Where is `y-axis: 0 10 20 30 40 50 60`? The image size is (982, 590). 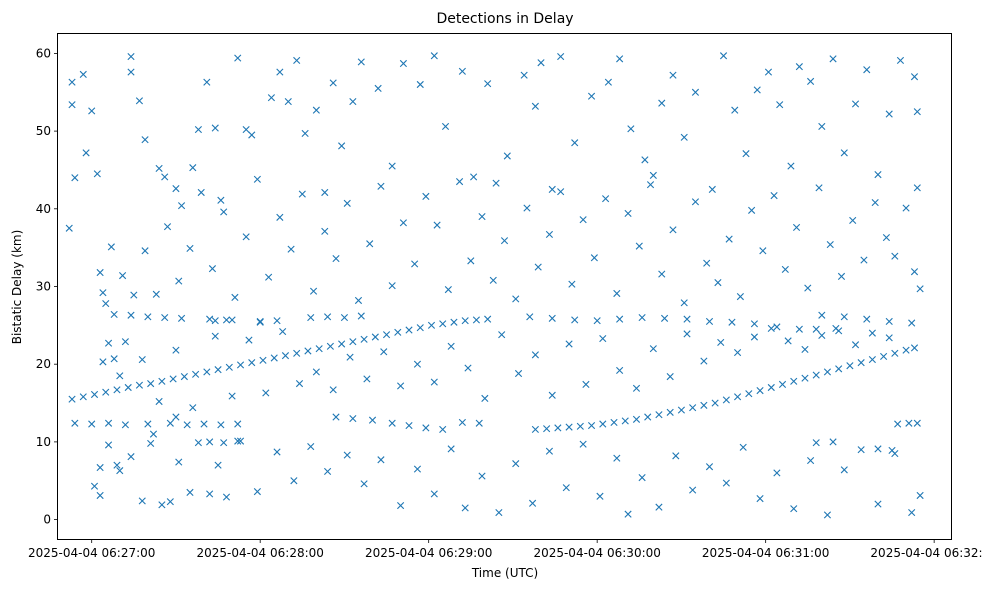 y-axis: 0 10 20 30 40 50 60 is located at coordinates (47, 286).